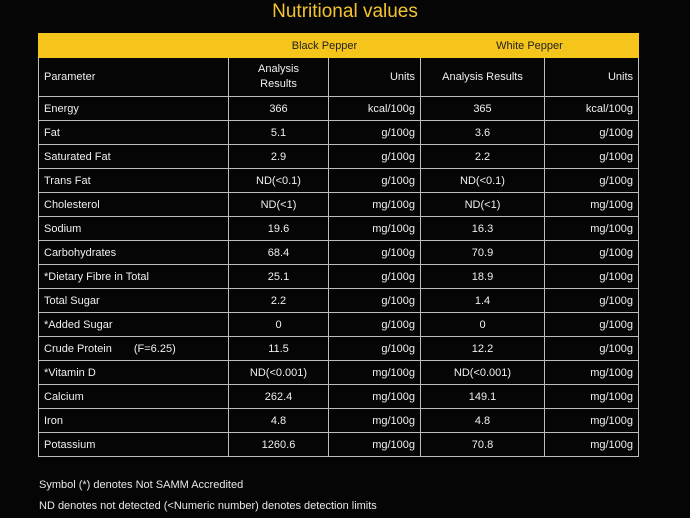 The width and height of the screenshot is (690, 518). I want to click on table-row: Energy 366 kcal/100g 365 kcal/100g, so click(338, 108).